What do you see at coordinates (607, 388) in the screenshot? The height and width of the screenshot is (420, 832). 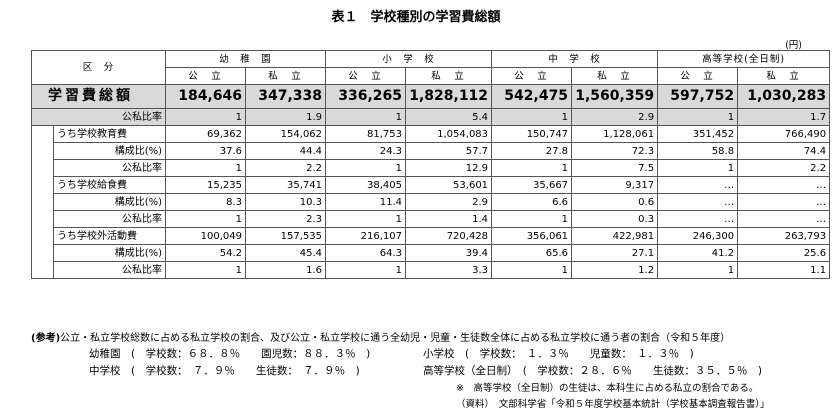 I see `footnote: ※ 高等学校（全日制）の生徒は、本科生に占める私立の割合である。` at bounding box center [607, 388].